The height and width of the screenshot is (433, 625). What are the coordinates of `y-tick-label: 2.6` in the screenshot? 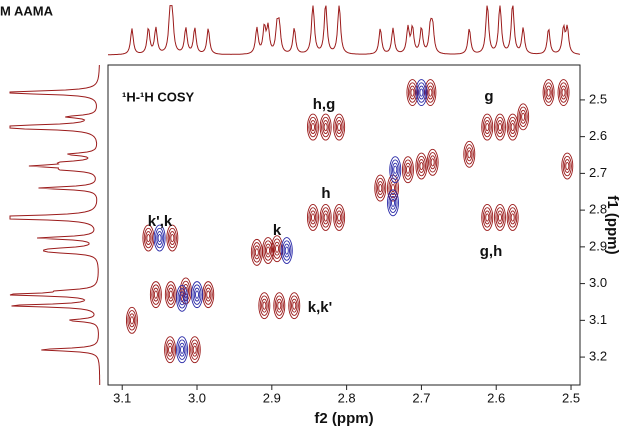 It's located at (598, 135).